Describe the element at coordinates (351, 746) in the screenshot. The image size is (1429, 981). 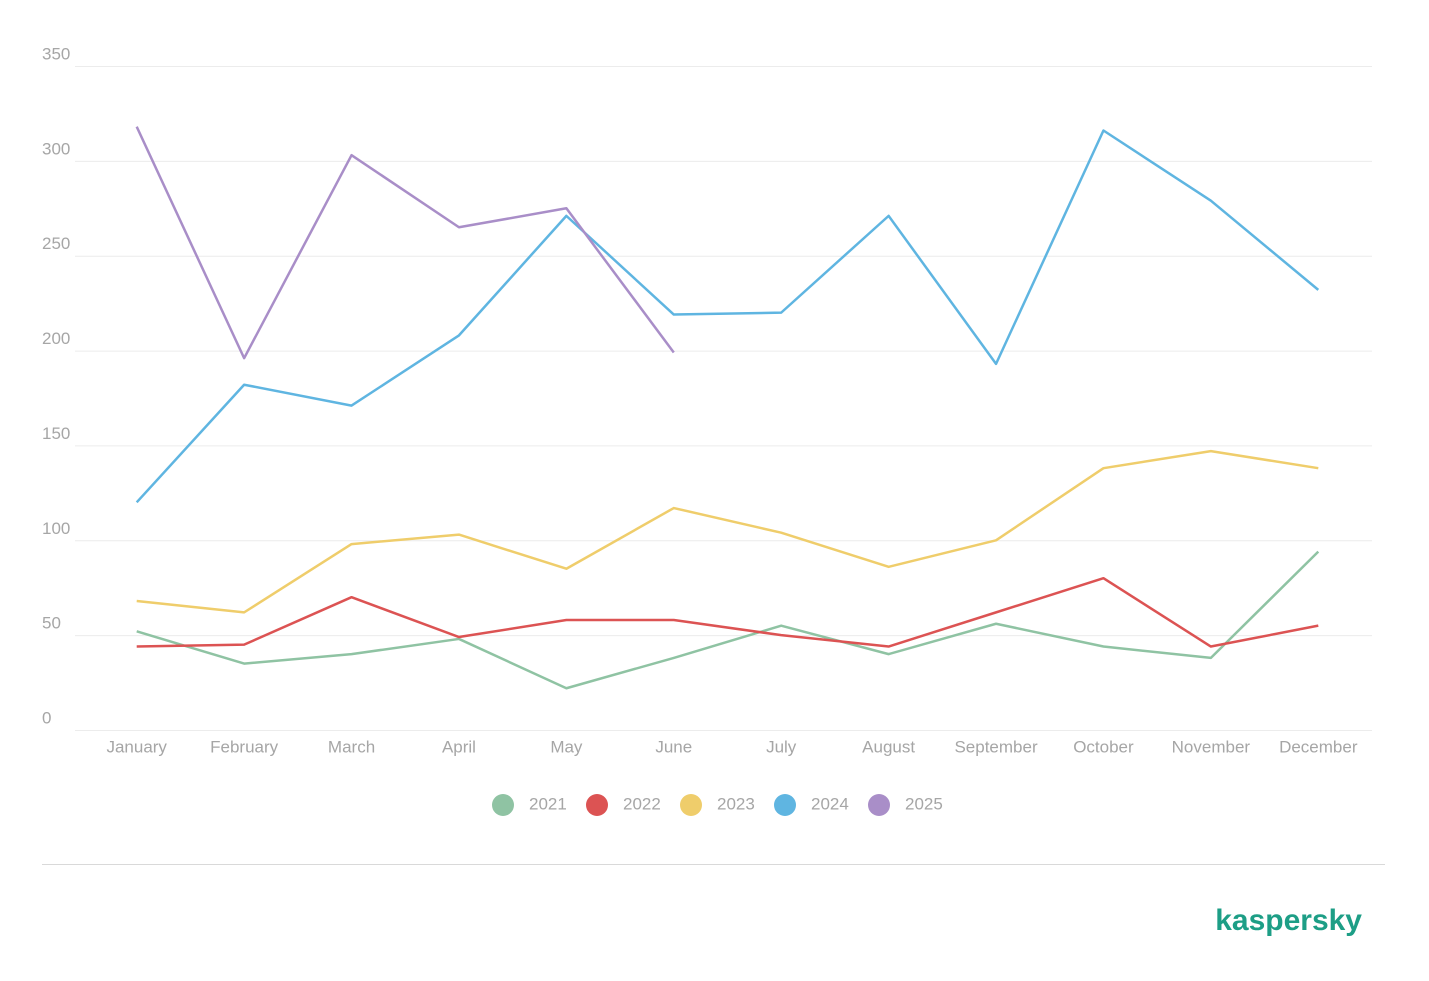
I see `x-tick-label: March` at that location.